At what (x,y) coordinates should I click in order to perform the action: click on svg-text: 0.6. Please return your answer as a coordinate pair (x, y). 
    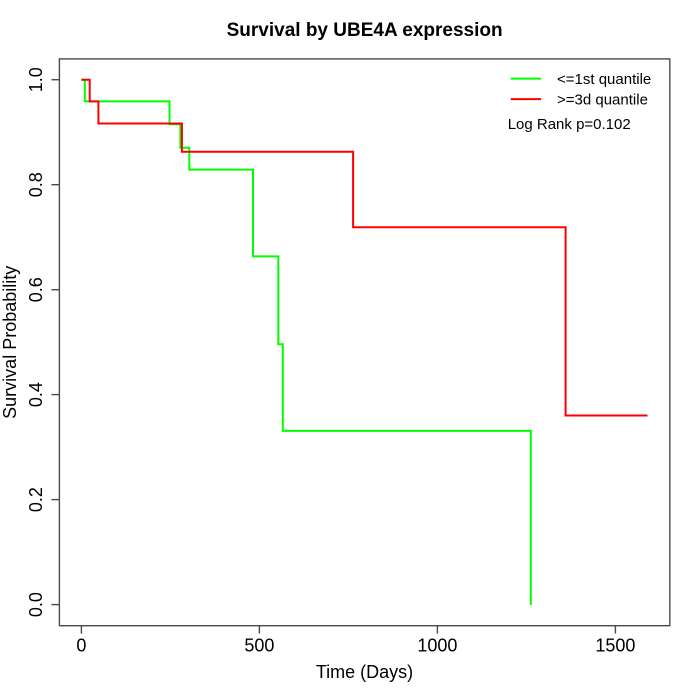
    Looking at the image, I should click on (36, 289).